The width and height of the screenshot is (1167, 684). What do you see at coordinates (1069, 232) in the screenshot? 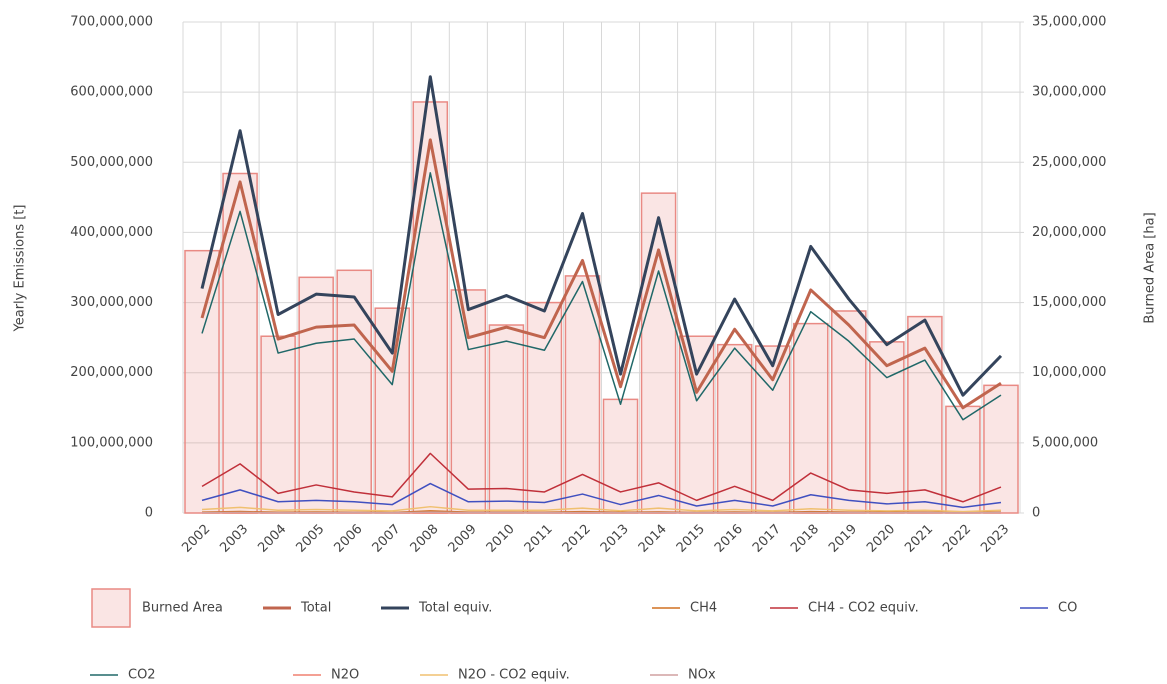
I see `y2-tick-label: 20,000,000` at bounding box center [1069, 232].